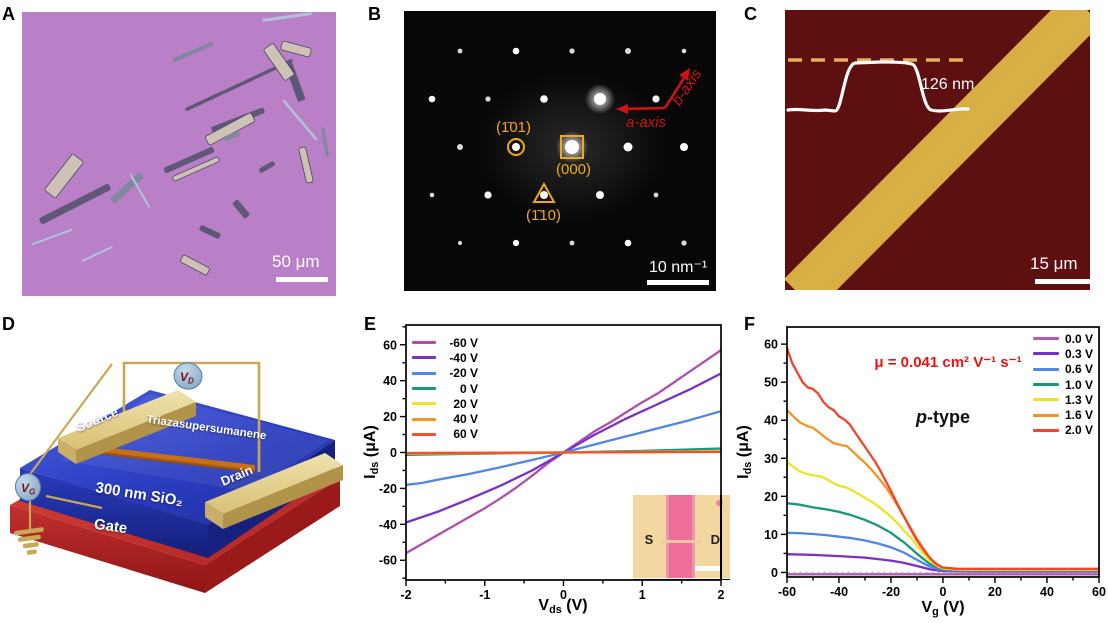  I want to click on legend-item: 0.0 V, so click(1063, 338).